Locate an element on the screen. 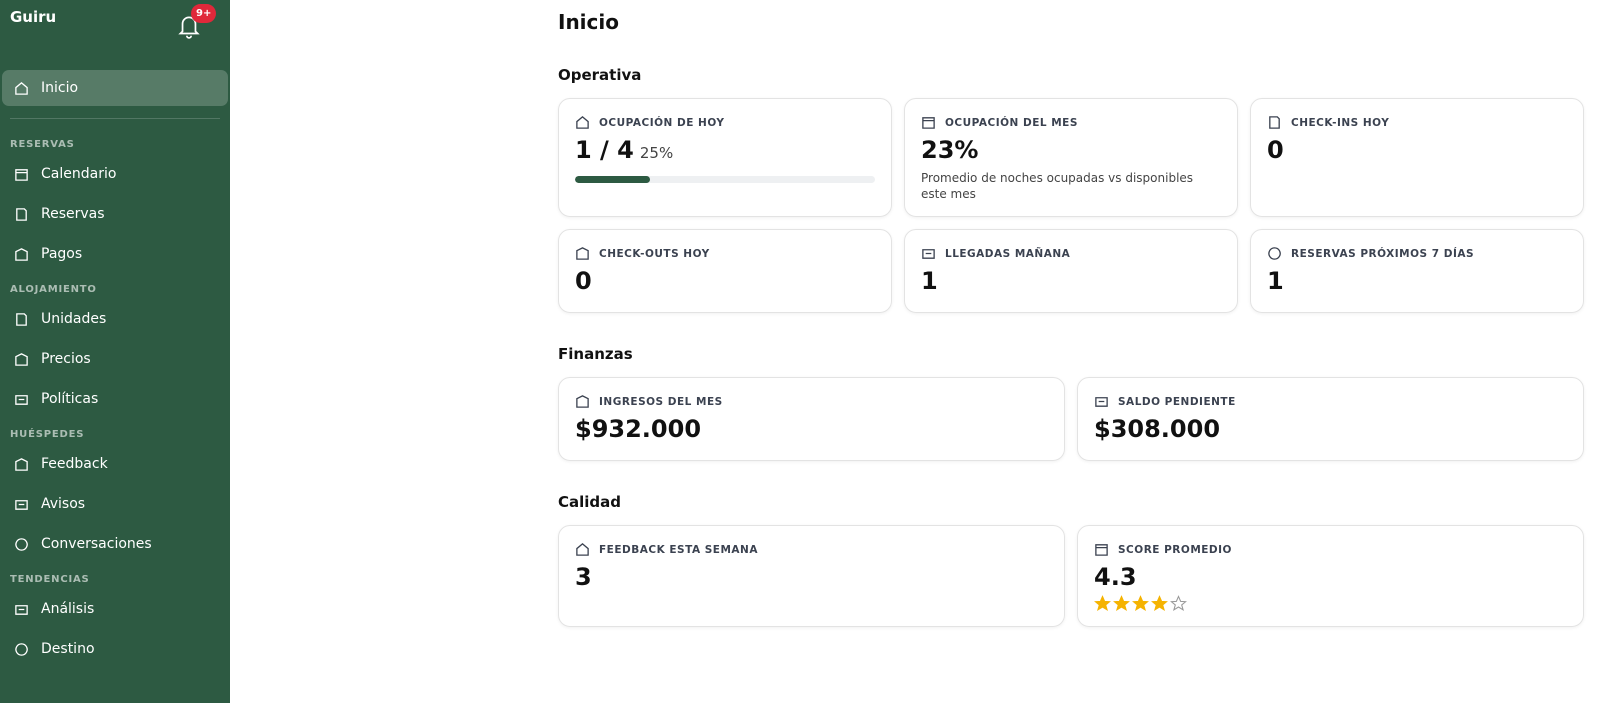 Image resolution: width=1623 pixels, height=703 pixels. card-value: 3 is located at coordinates (583, 577).